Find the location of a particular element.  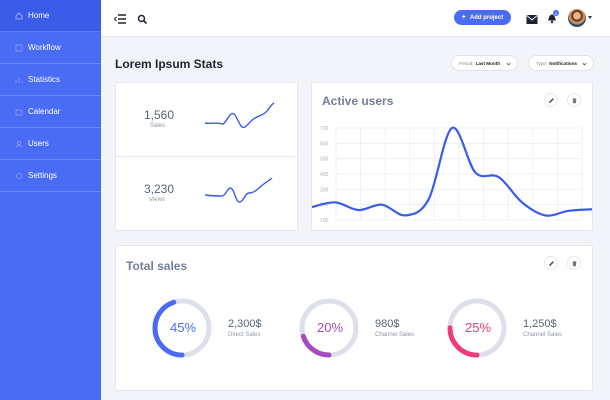

direct-sales-donut is located at coordinates (182, 328).